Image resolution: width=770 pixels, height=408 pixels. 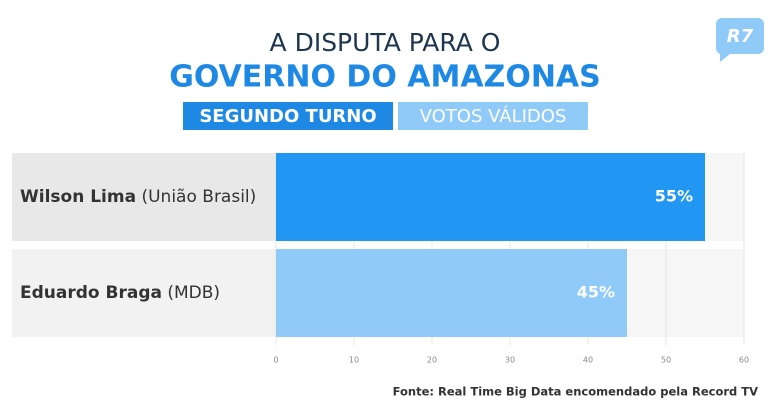 What do you see at coordinates (78, 197) in the screenshot?
I see `candidate-name: Wilson Lima` at bounding box center [78, 197].